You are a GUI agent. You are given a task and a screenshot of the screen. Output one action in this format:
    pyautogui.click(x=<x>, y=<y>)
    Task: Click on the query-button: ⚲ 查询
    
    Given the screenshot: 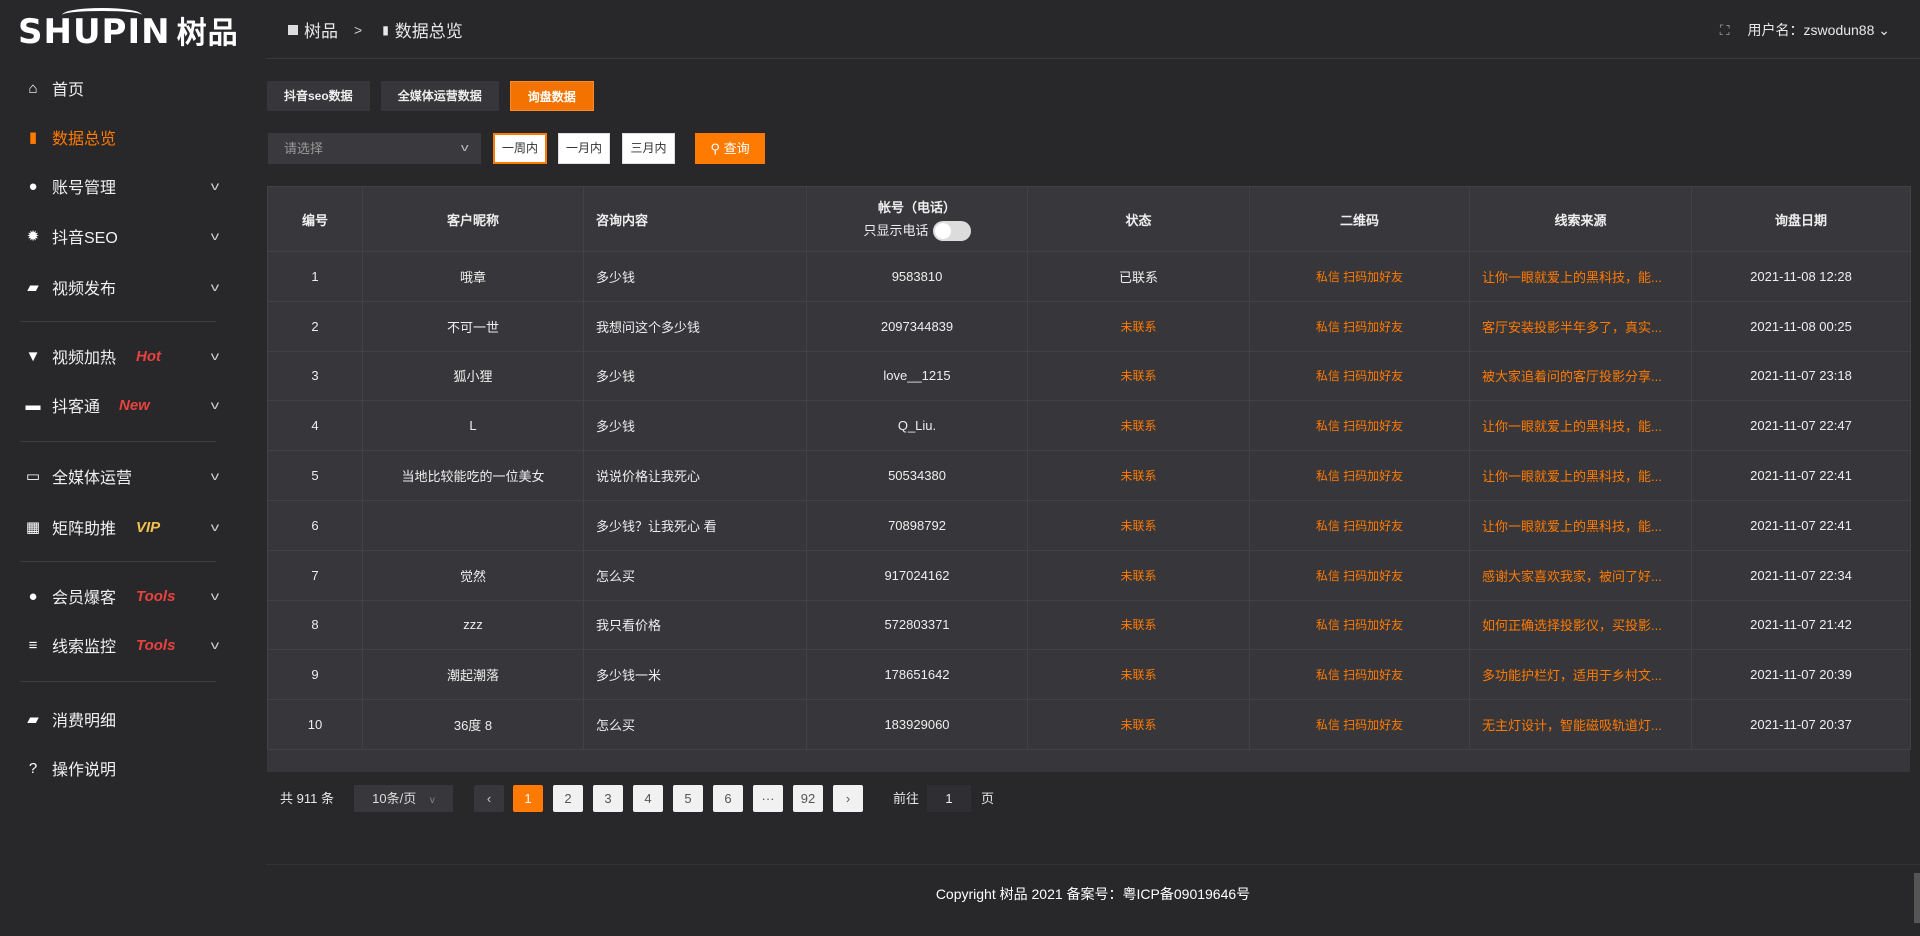 What is the action you would take?
    pyautogui.click(x=730, y=148)
    